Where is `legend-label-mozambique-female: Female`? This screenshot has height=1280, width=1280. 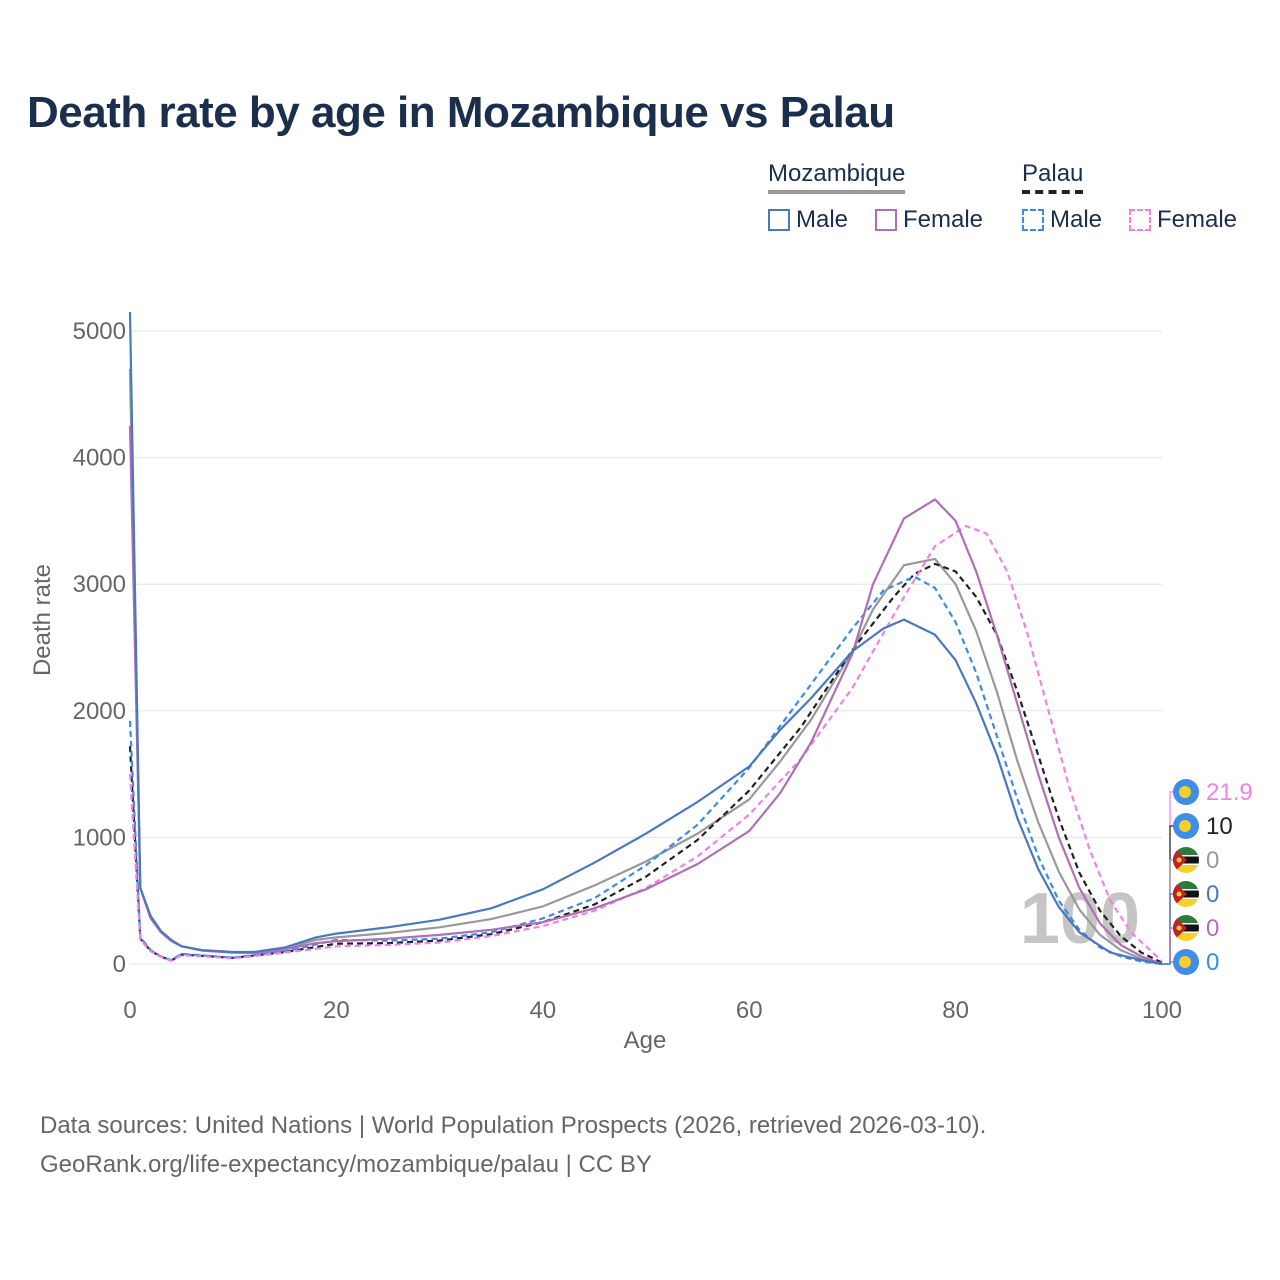 legend-label-mozambique-female: Female is located at coordinates (943, 219).